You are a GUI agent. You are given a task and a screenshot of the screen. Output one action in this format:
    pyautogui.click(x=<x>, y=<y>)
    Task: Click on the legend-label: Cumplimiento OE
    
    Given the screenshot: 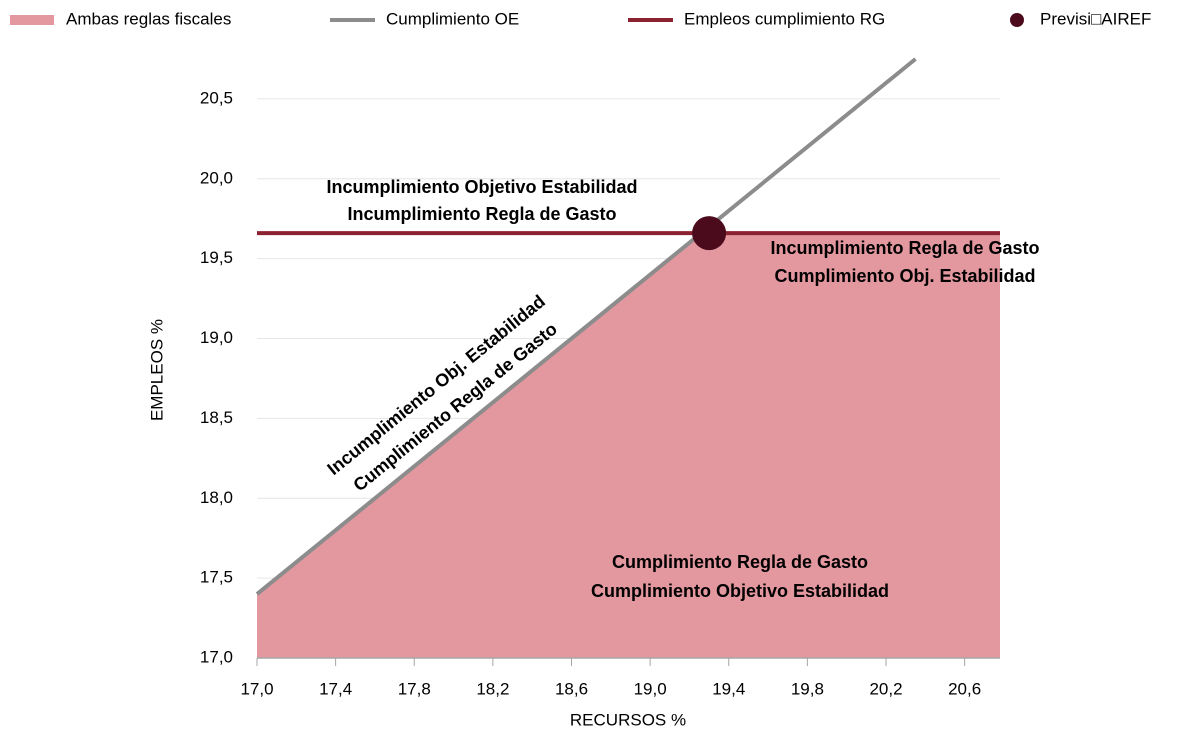 What is the action you would take?
    pyautogui.click(x=452, y=18)
    